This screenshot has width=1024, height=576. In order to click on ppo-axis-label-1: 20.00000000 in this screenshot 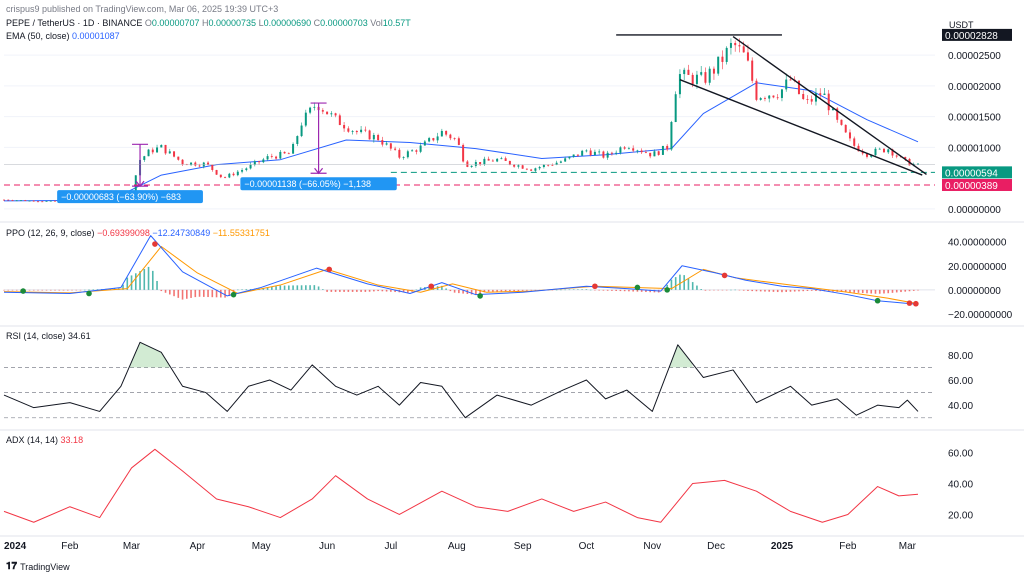, I will do `click(977, 267)`.